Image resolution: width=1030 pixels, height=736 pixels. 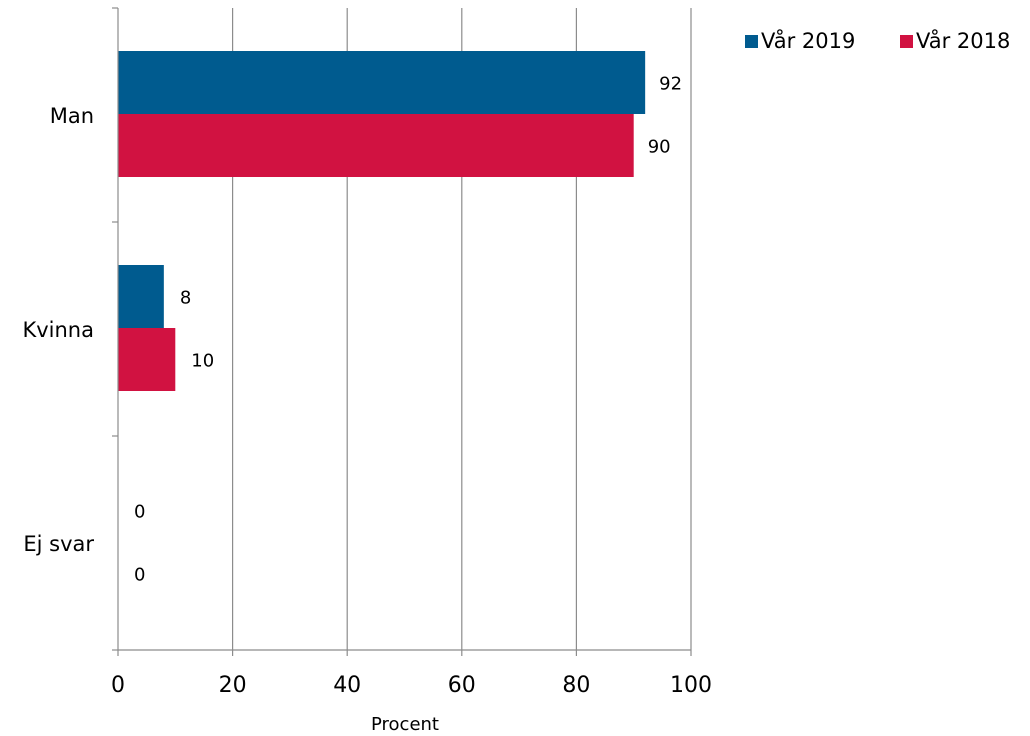 What do you see at coordinates (118, 685) in the screenshot?
I see `x-tick-label-0: 0` at bounding box center [118, 685].